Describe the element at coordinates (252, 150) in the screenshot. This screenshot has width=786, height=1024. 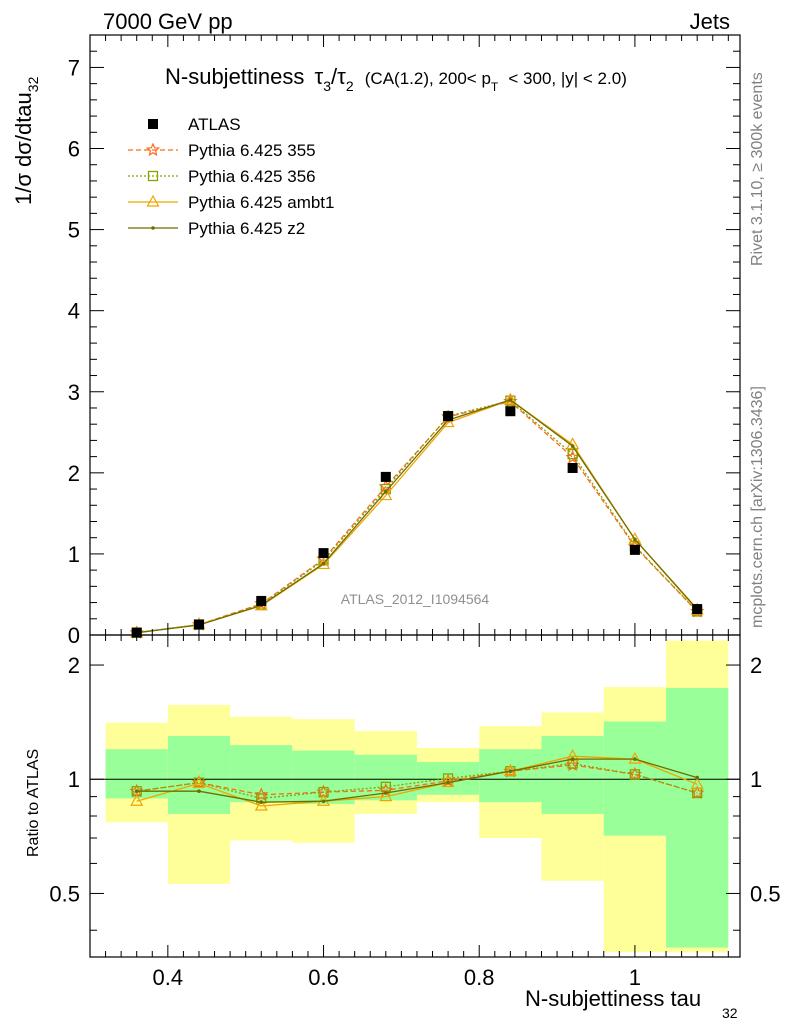
I see `legend-label: Pythia 6.425 355` at that location.